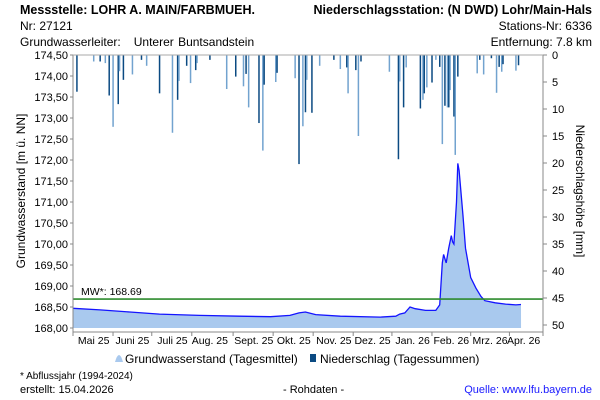 The height and width of the screenshot is (400, 600). Describe the element at coordinates (558, 272) in the screenshot. I see `right-tick-label: 40` at that location.